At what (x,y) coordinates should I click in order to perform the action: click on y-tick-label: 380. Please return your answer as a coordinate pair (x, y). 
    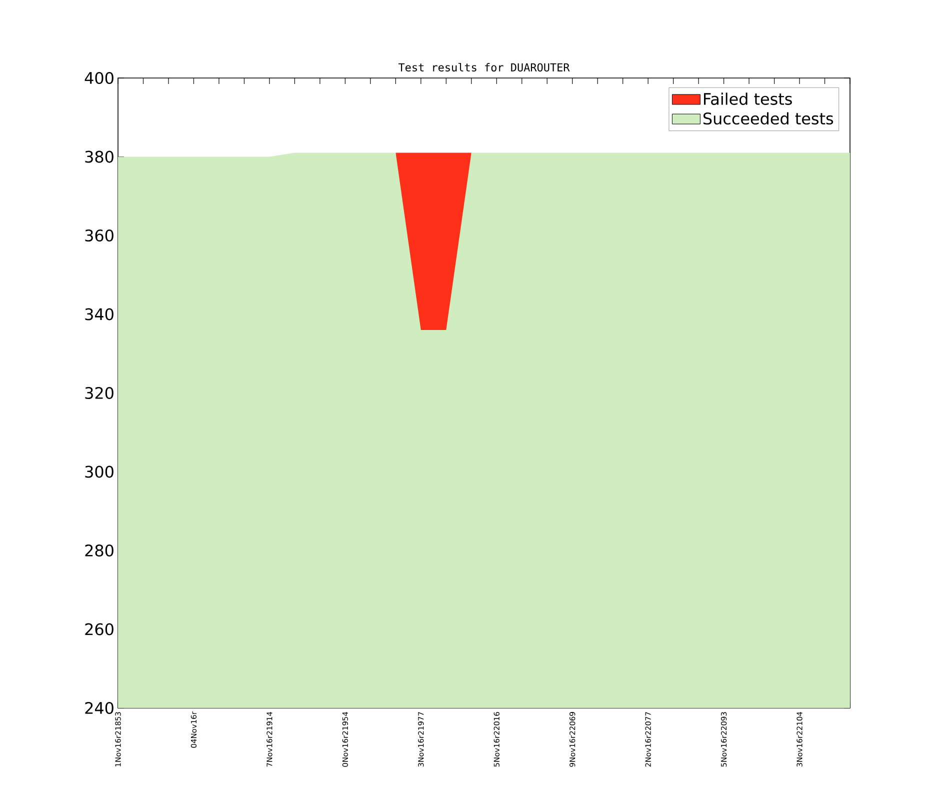
    Looking at the image, I should click on (99, 156).